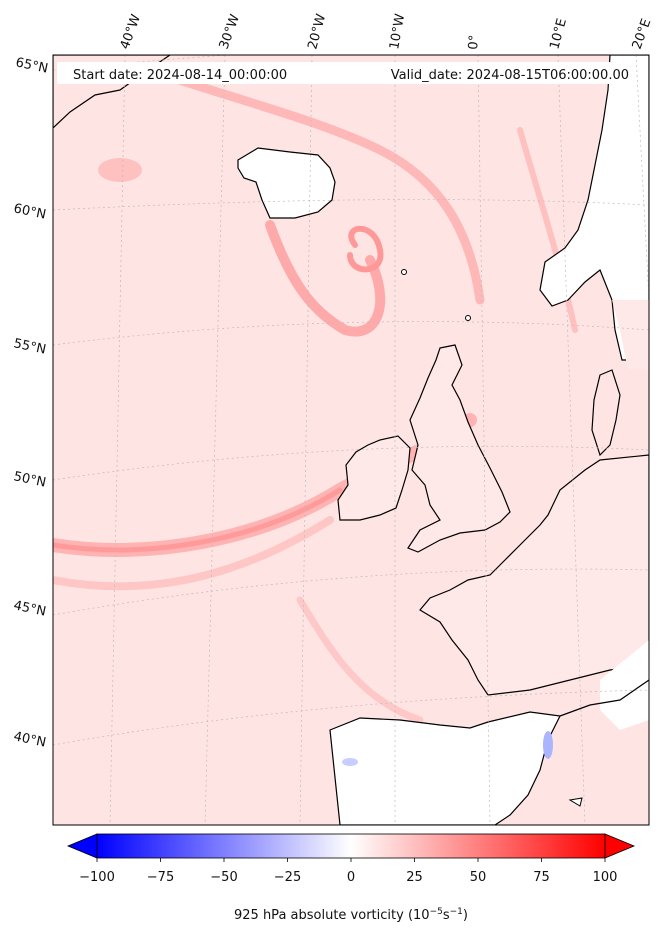  Describe the element at coordinates (351, 846) in the screenshot. I see `colorbar-body` at that location.